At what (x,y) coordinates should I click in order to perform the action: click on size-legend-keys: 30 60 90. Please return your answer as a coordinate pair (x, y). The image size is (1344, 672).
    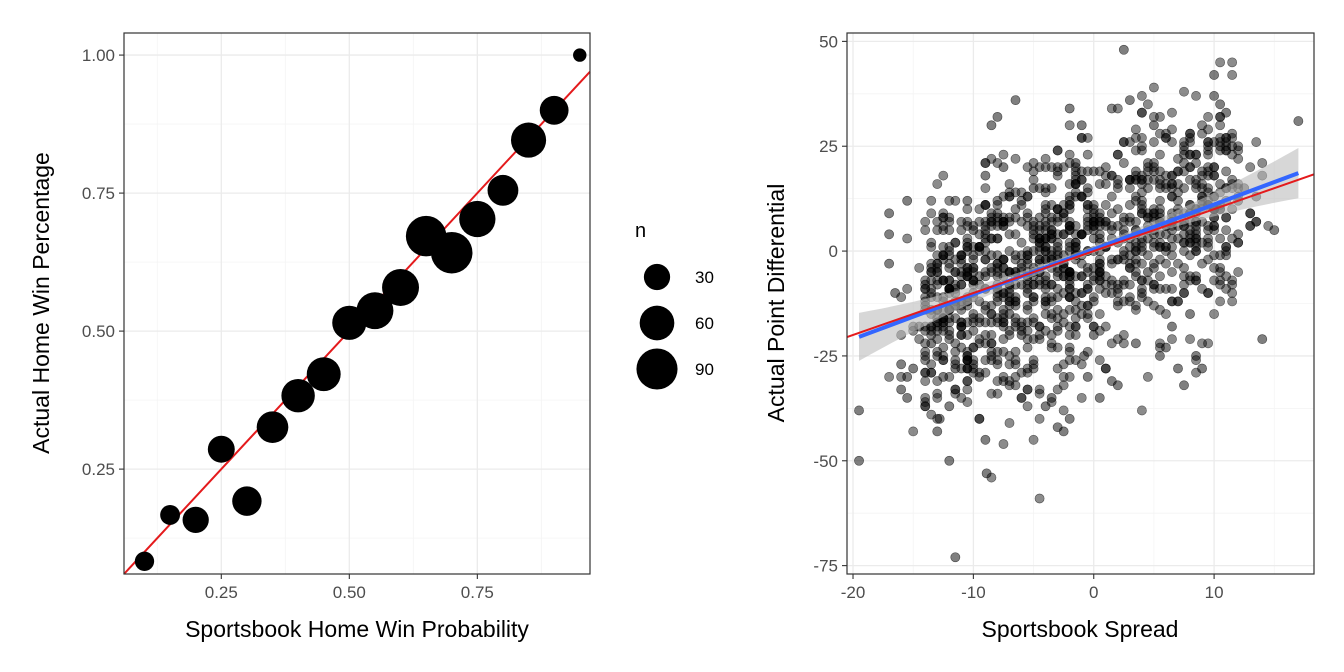
    Looking at the image, I should click on (675, 326).